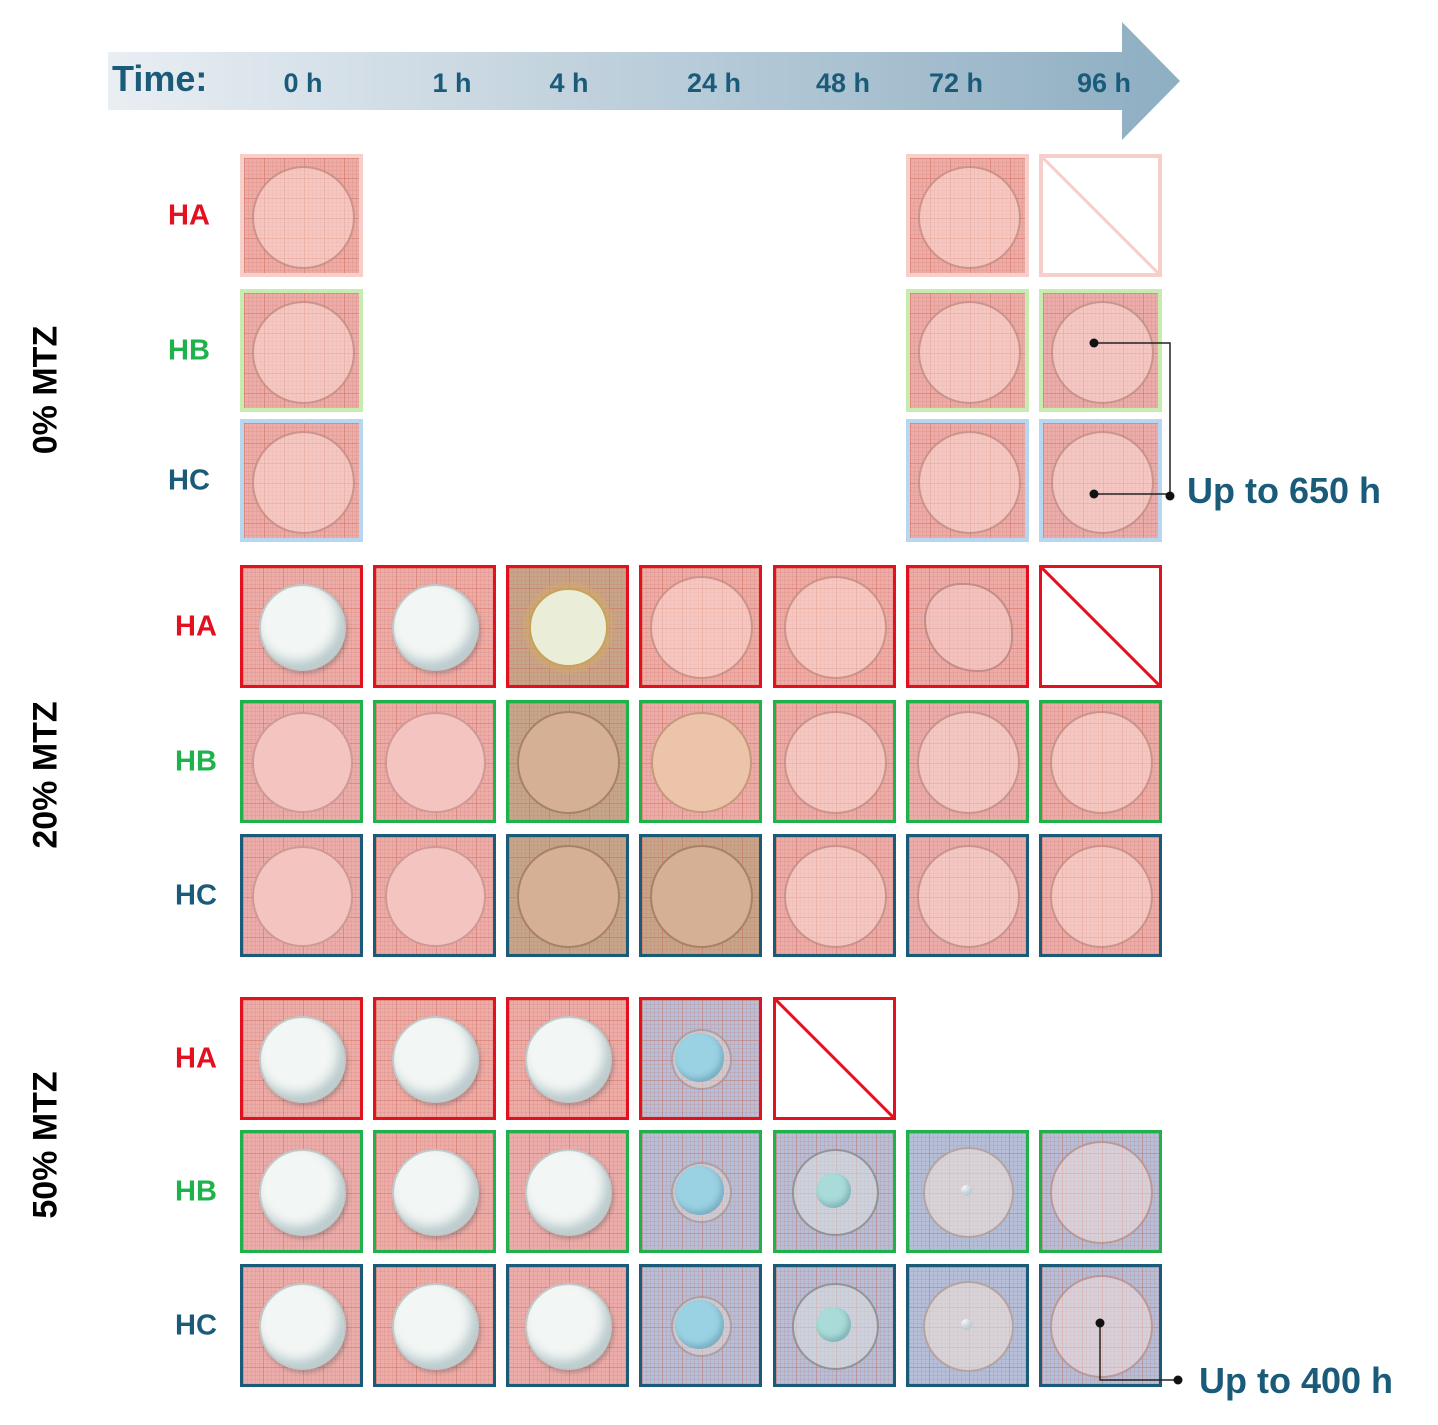 The width and height of the screenshot is (1438, 1425). I want to click on time-tick: 96 h, so click(1104, 83).